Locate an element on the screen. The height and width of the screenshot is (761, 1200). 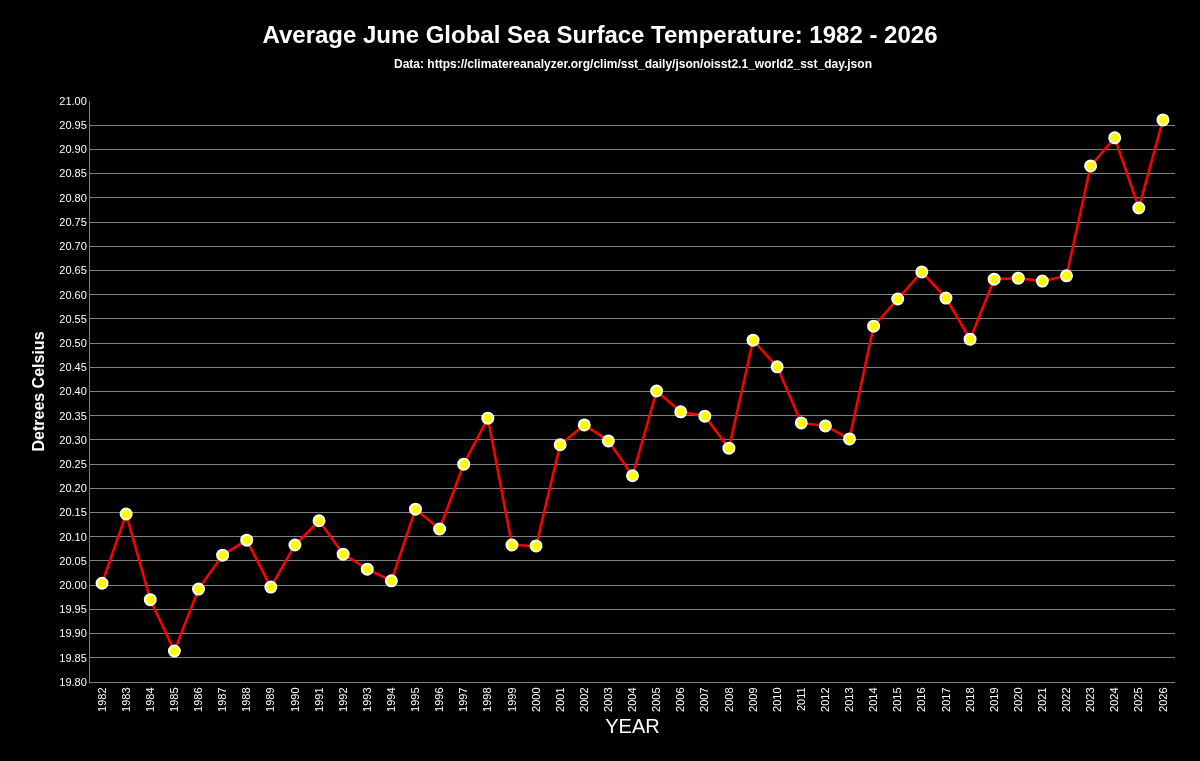
x-tick-label: 1997 is located at coordinates (463, 699).